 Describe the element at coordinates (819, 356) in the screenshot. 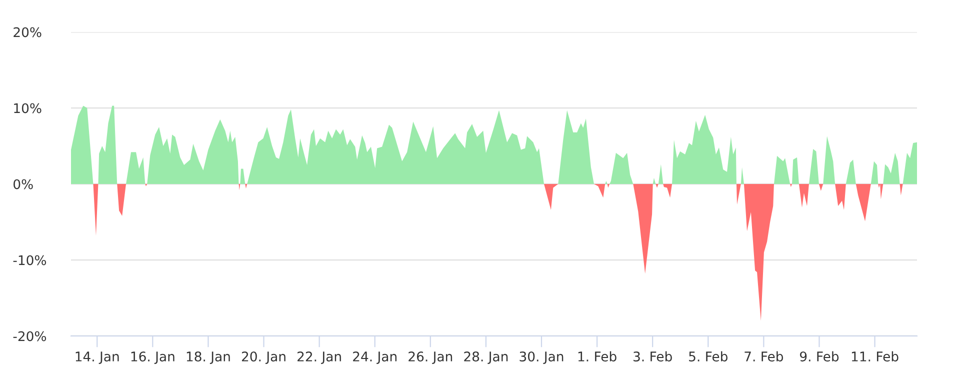

I see `x-tick-label: 9. Feb` at that location.